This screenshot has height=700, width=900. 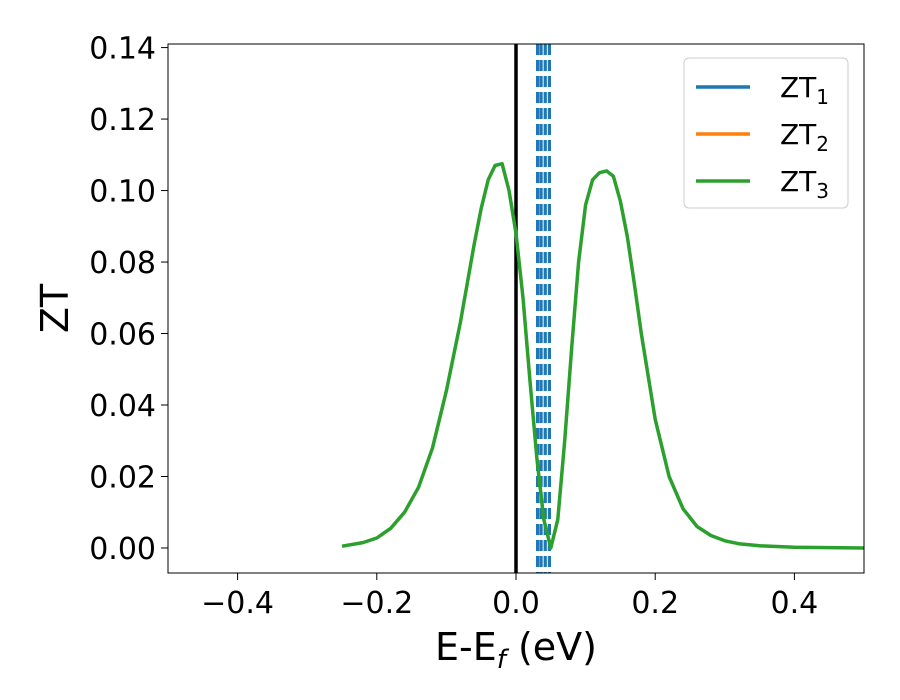 I want to click on y-tick-label: 0.06, so click(x=122, y=335).